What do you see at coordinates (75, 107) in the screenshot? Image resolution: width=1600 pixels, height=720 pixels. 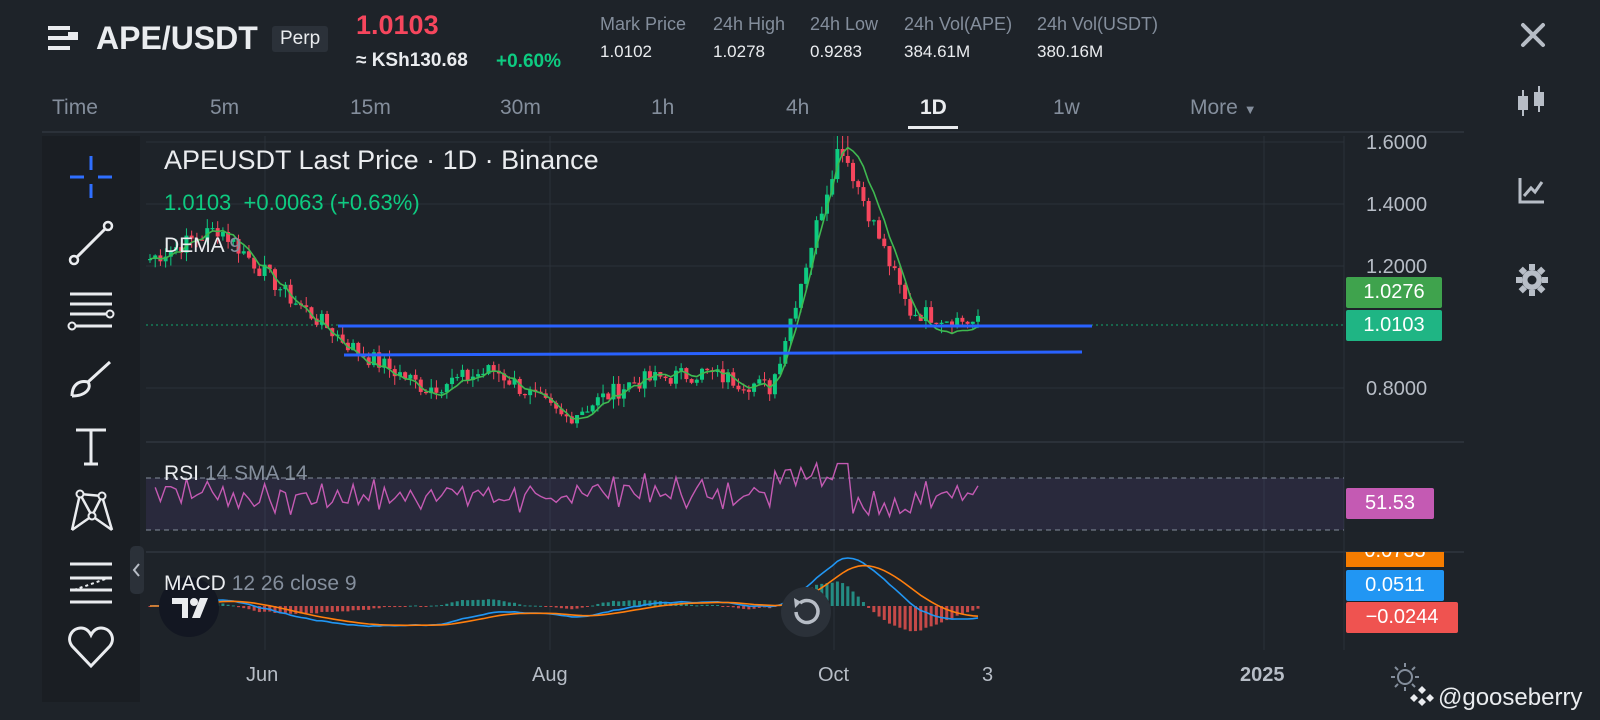 I see `interval-time: Time` at bounding box center [75, 107].